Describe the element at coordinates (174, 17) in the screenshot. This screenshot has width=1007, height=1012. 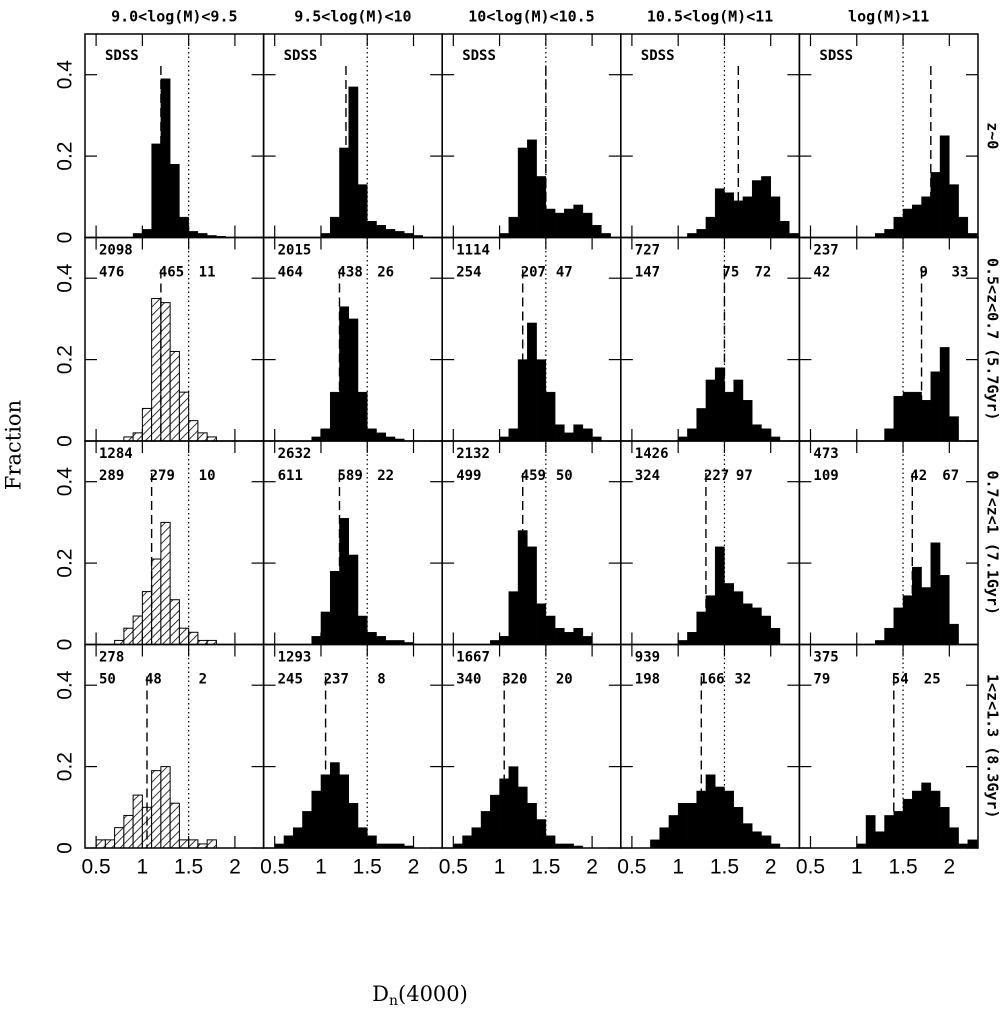
I see `column-title: 9.0<log(M)<9.5` at that location.